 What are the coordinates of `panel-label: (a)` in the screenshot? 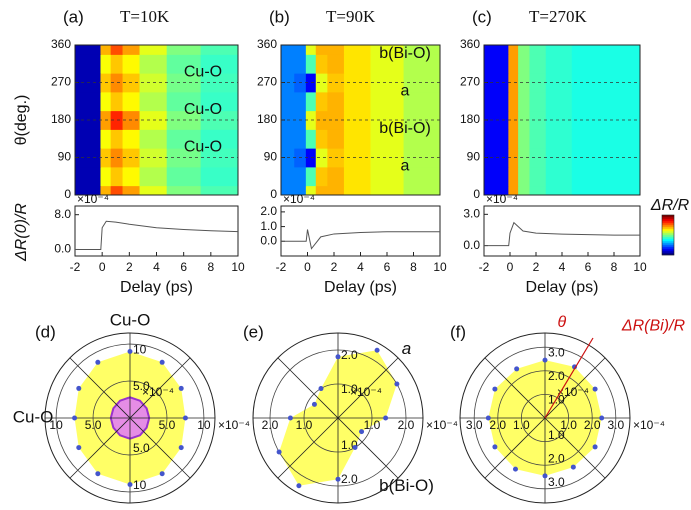 It's located at (73, 16).